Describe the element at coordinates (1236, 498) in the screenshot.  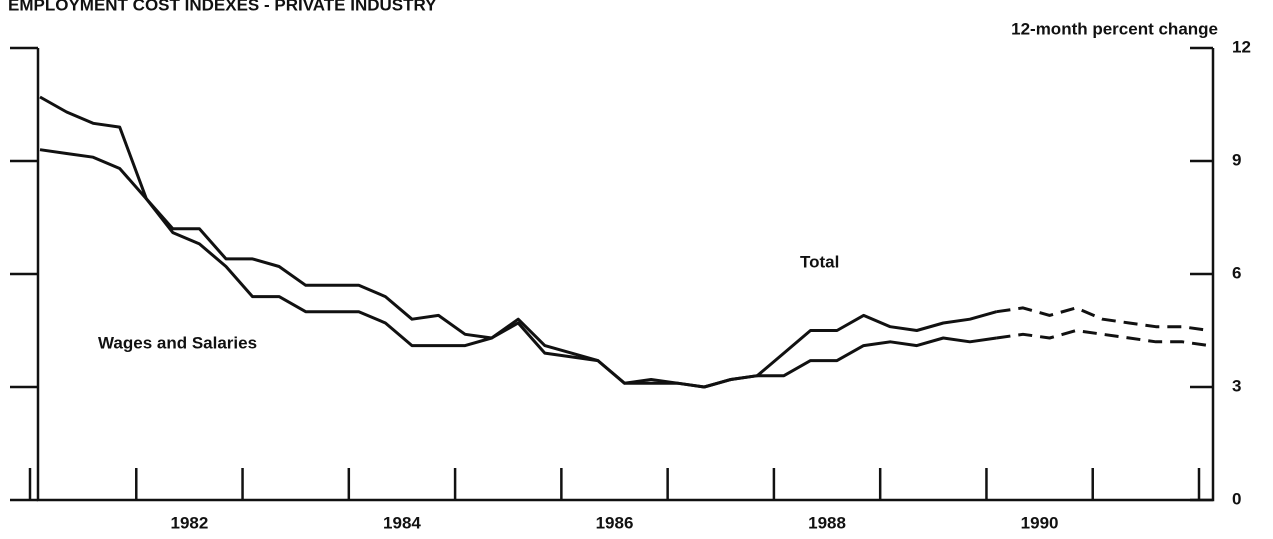
I see `y-tick-label: 0` at that location.